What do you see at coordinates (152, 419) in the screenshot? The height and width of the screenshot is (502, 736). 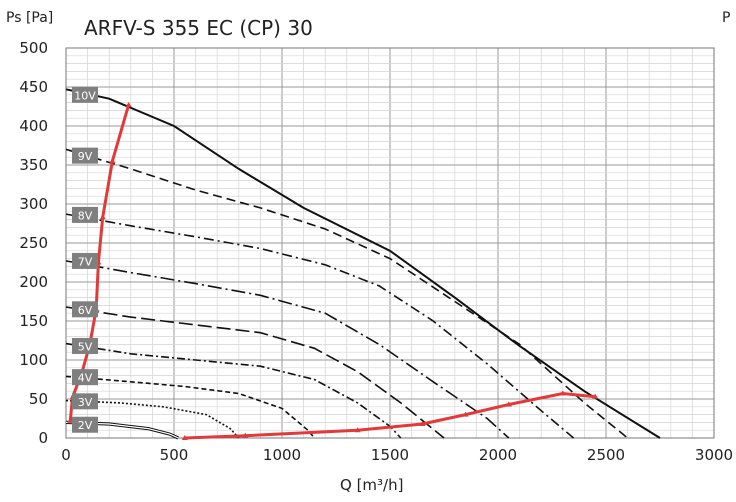 I see `series-line-3V` at bounding box center [152, 419].